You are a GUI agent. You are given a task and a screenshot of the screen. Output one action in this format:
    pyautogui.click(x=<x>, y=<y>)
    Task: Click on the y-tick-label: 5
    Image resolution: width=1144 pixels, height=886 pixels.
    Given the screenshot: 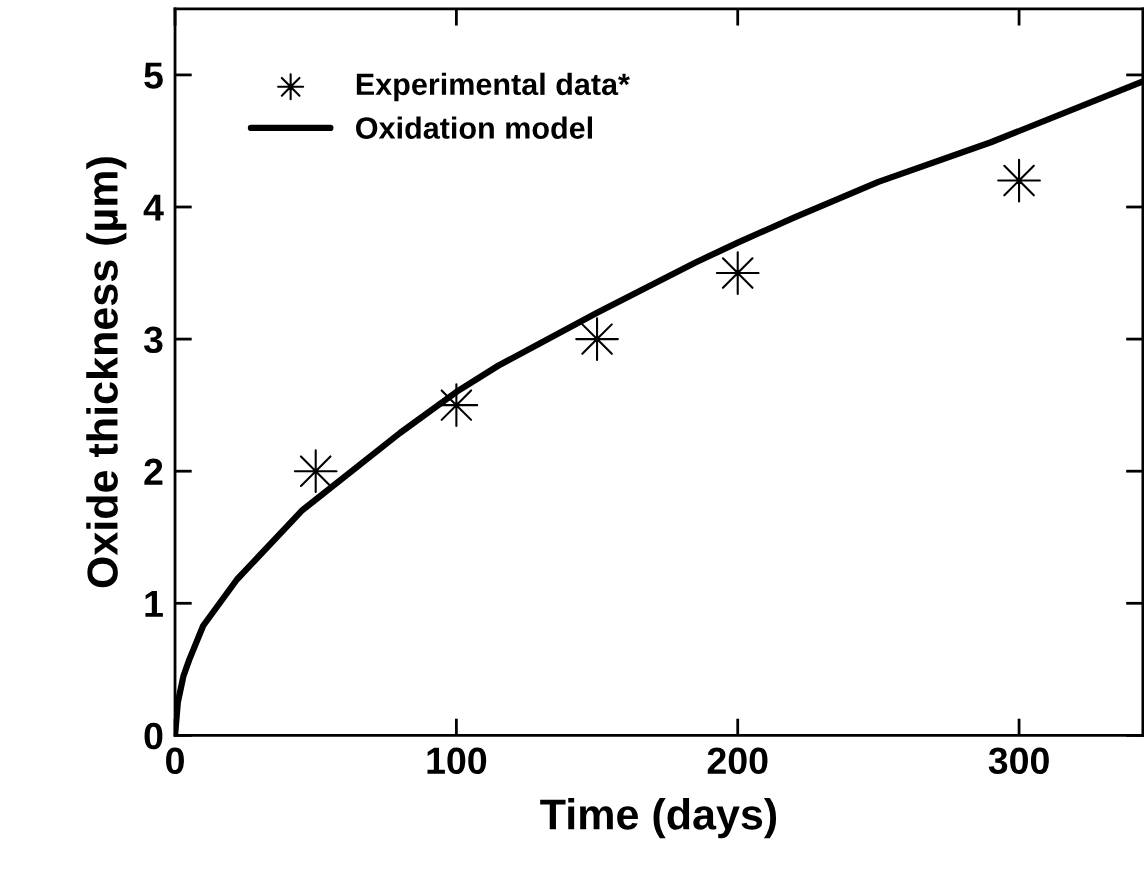 What is the action you would take?
    pyautogui.click(x=153, y=75)
    